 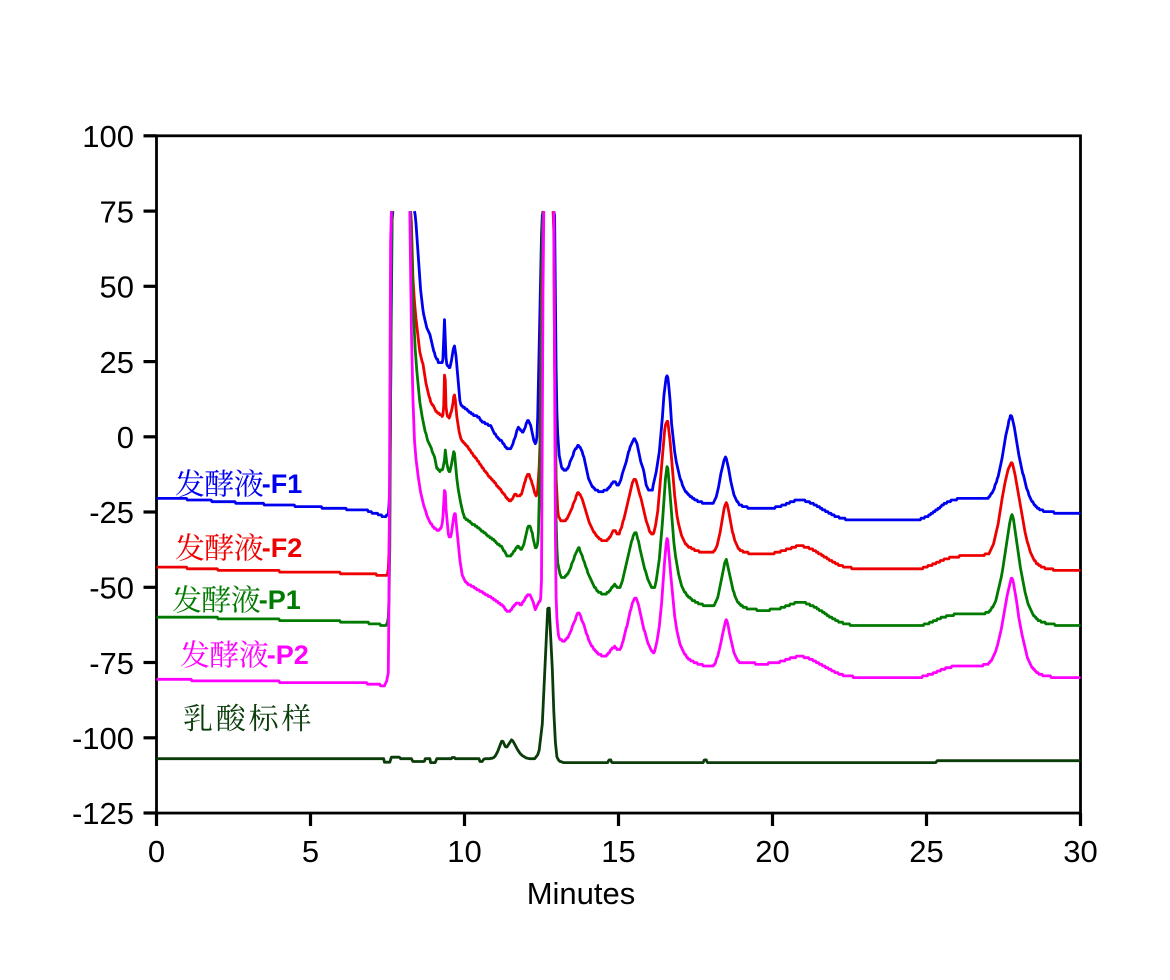 What do you see at coordinates (108, 136) in the screenshot?
I see `svg-text: 100` at bounding box center [108, 136].